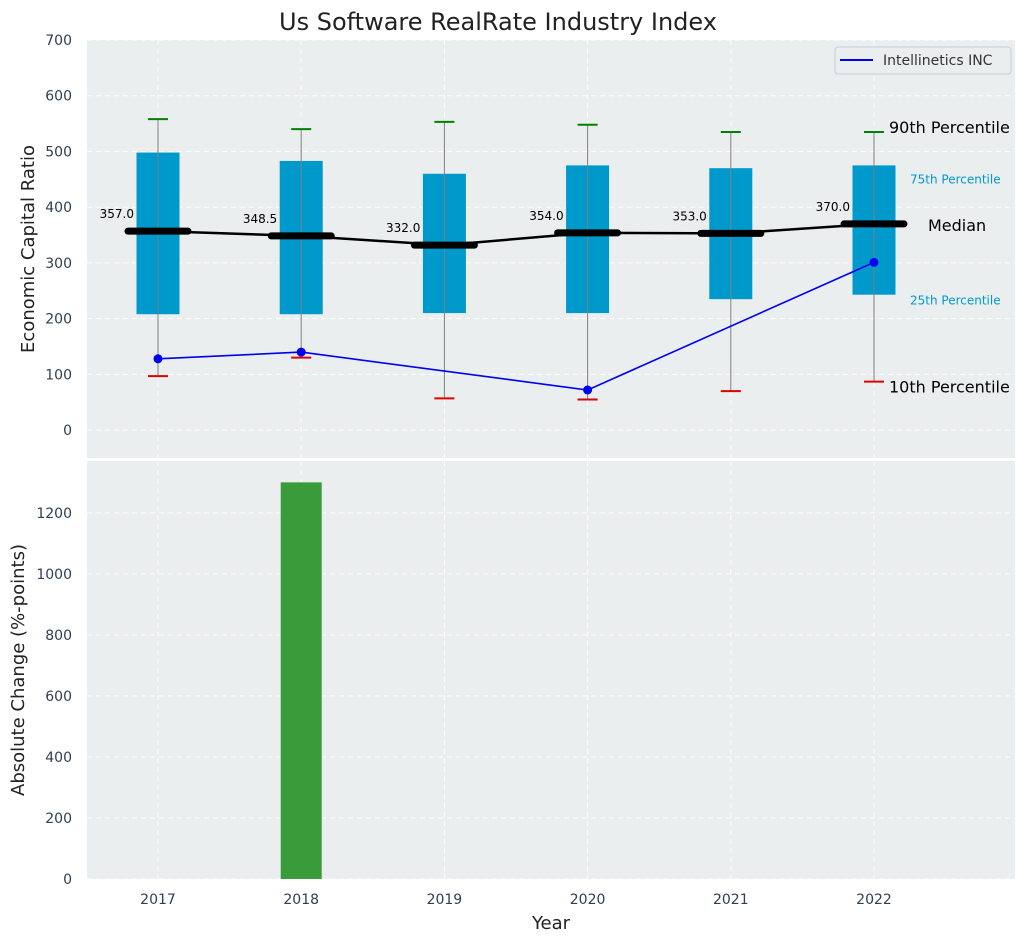 The width and height of the screenshot is (1026, 942). Describe the element at coordinates (516, 326) in the screenshot. I see `company-series-line` at that location.